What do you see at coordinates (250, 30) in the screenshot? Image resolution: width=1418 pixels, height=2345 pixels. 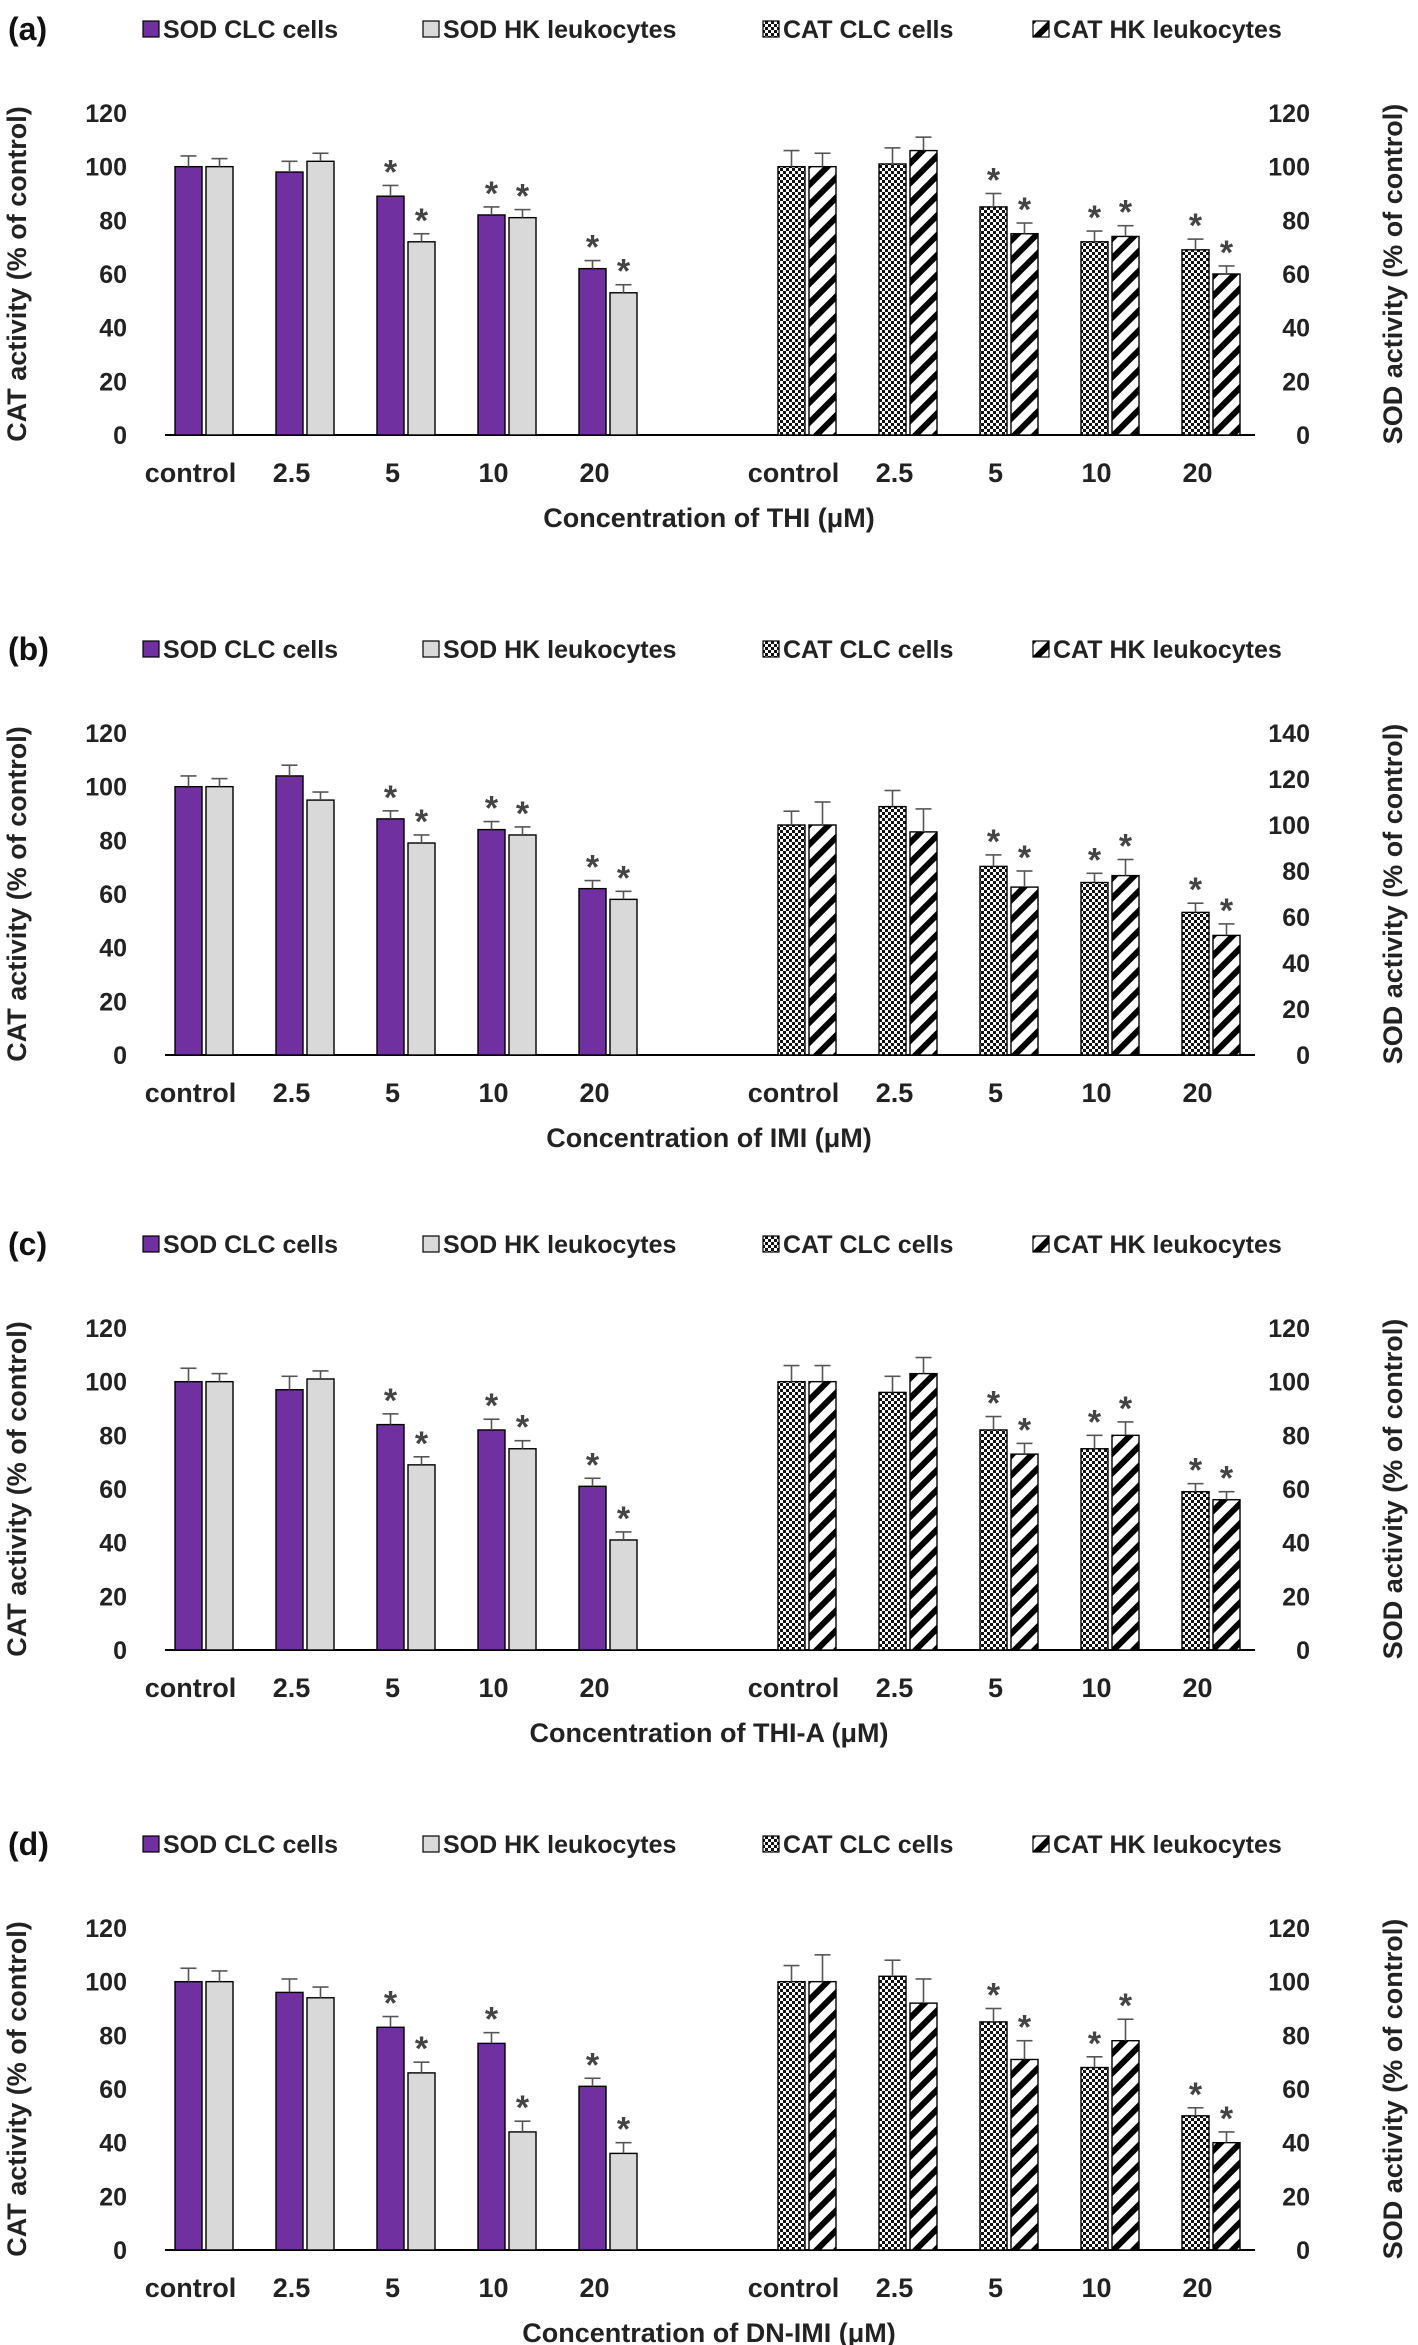 I see `legend-entry-1: SOD CLC cells` at bounding box center [250, 30].